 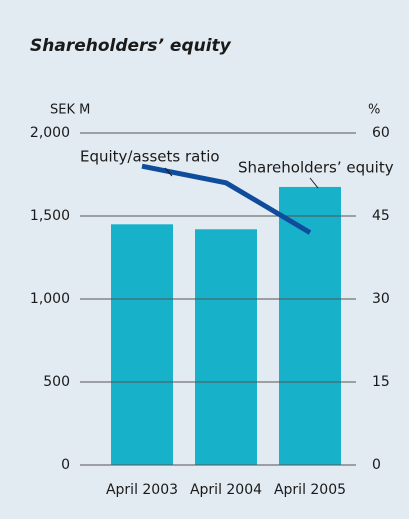 What do you see at coordinates (131, 46) in the screenshot?
I see `chart-title: Shareholders’ equity` at bounding box center [131, 46].